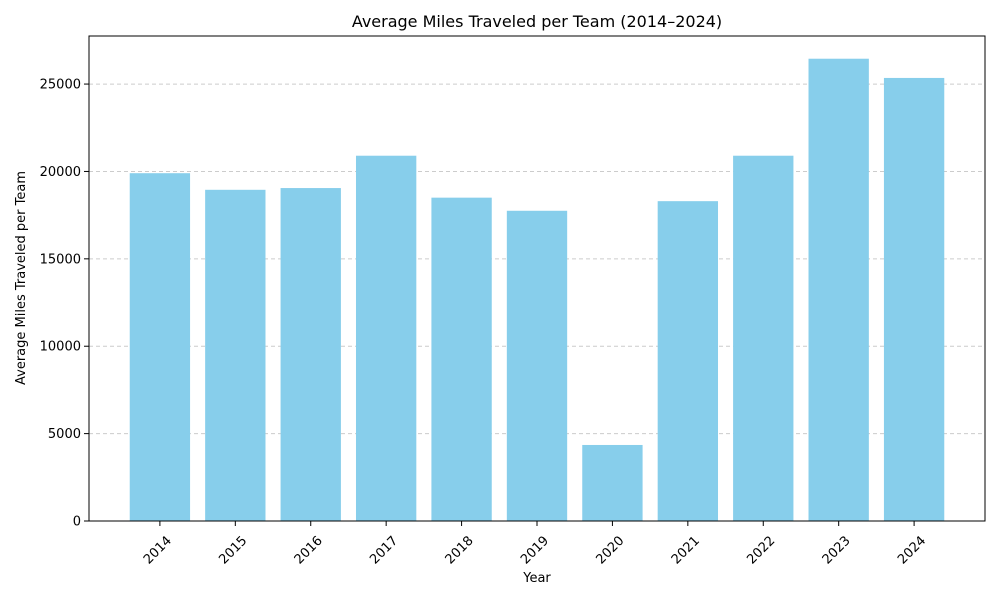 Image resolution: width=1000 pixels, height=604 pixels. What do you see at coordinates (386, 338) in the screenshot?
I see `bar-2017` at bounding box center [386, 338].